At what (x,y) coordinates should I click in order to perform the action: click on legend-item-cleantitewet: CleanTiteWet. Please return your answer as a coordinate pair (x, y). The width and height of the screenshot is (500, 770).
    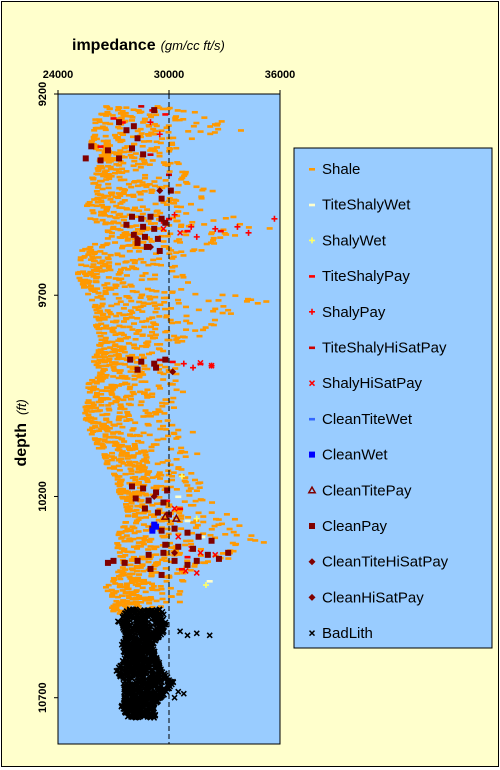
    Looking at the image, I should click on (361, 419).